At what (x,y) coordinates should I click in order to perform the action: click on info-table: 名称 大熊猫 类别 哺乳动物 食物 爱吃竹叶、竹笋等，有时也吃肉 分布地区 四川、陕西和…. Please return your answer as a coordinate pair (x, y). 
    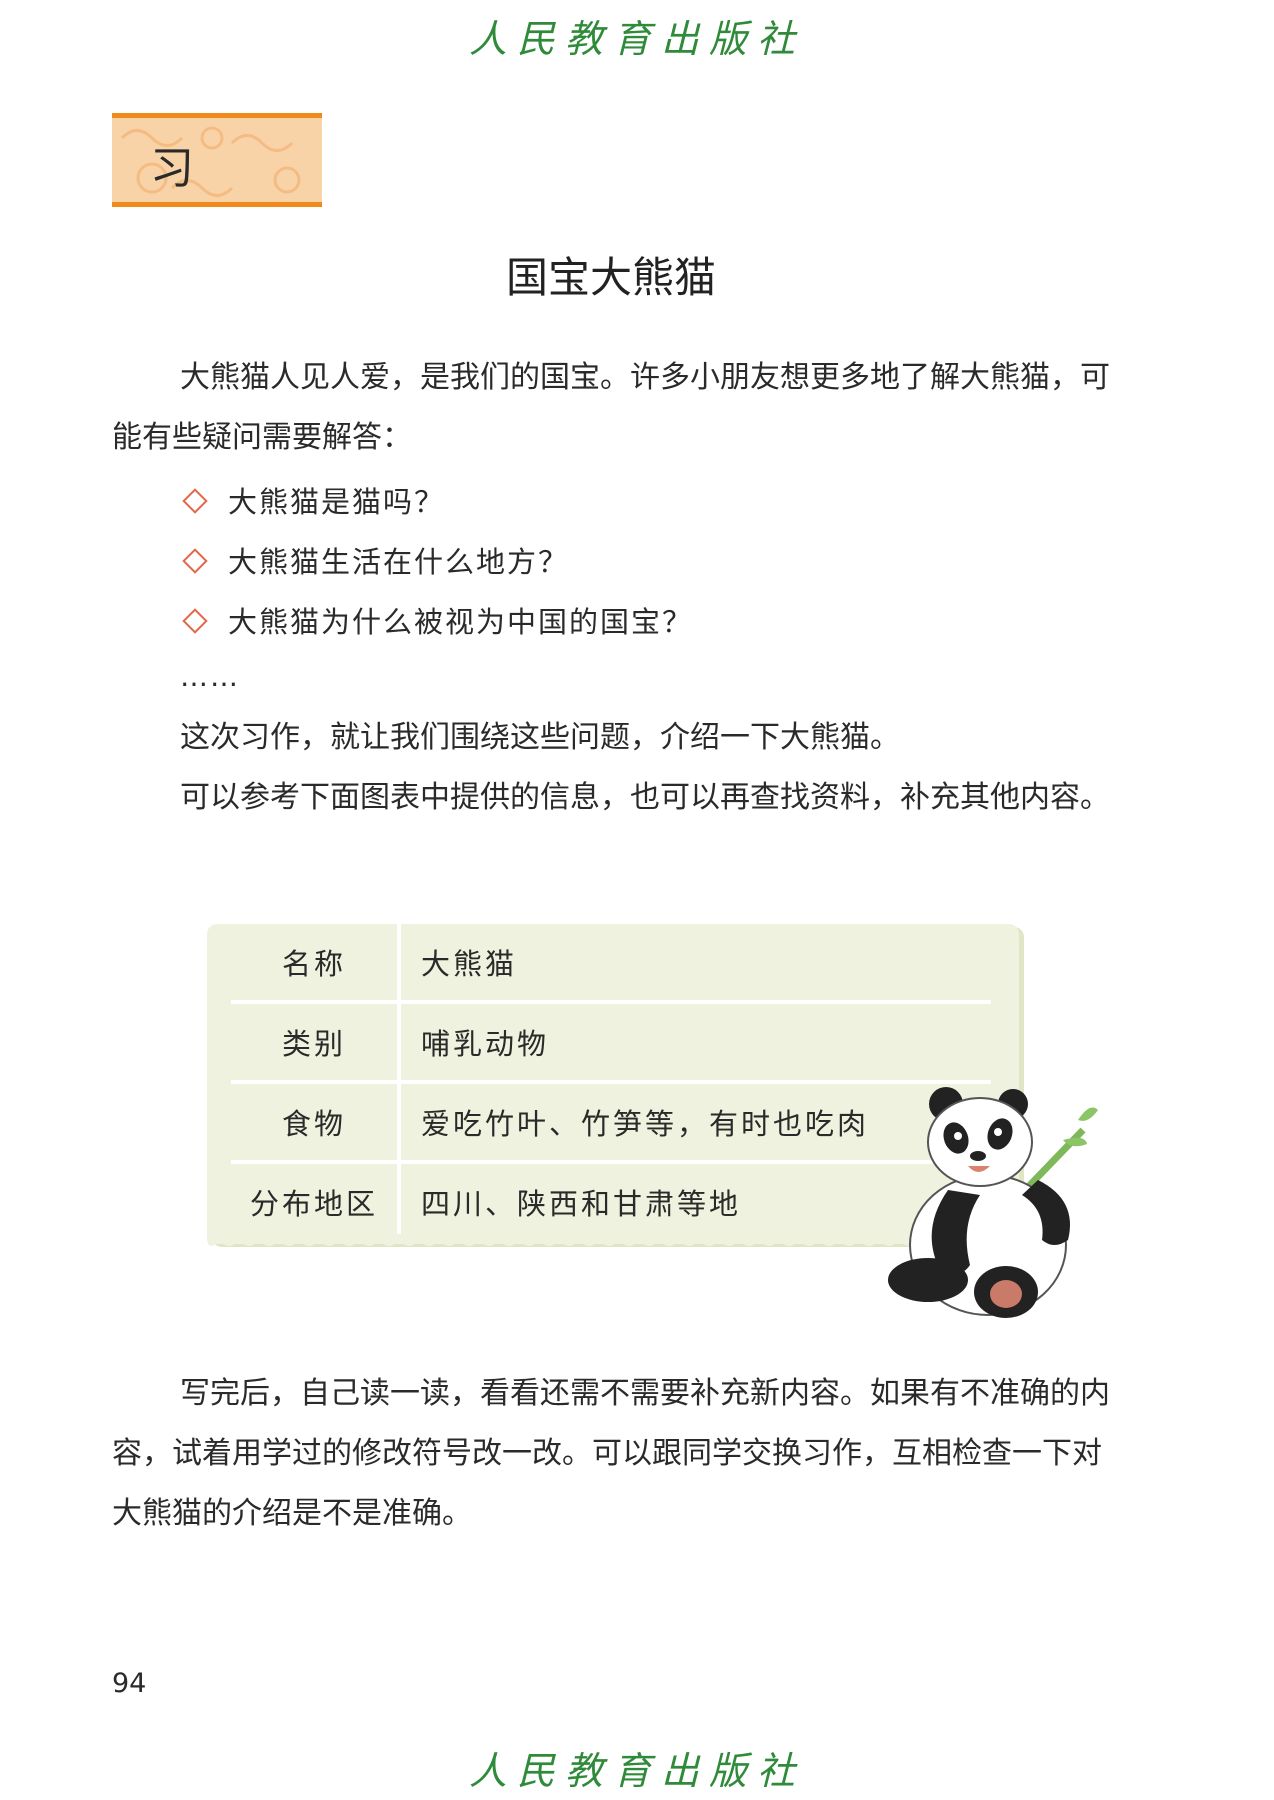
    Looking at the image, I should click on (611, 1082).